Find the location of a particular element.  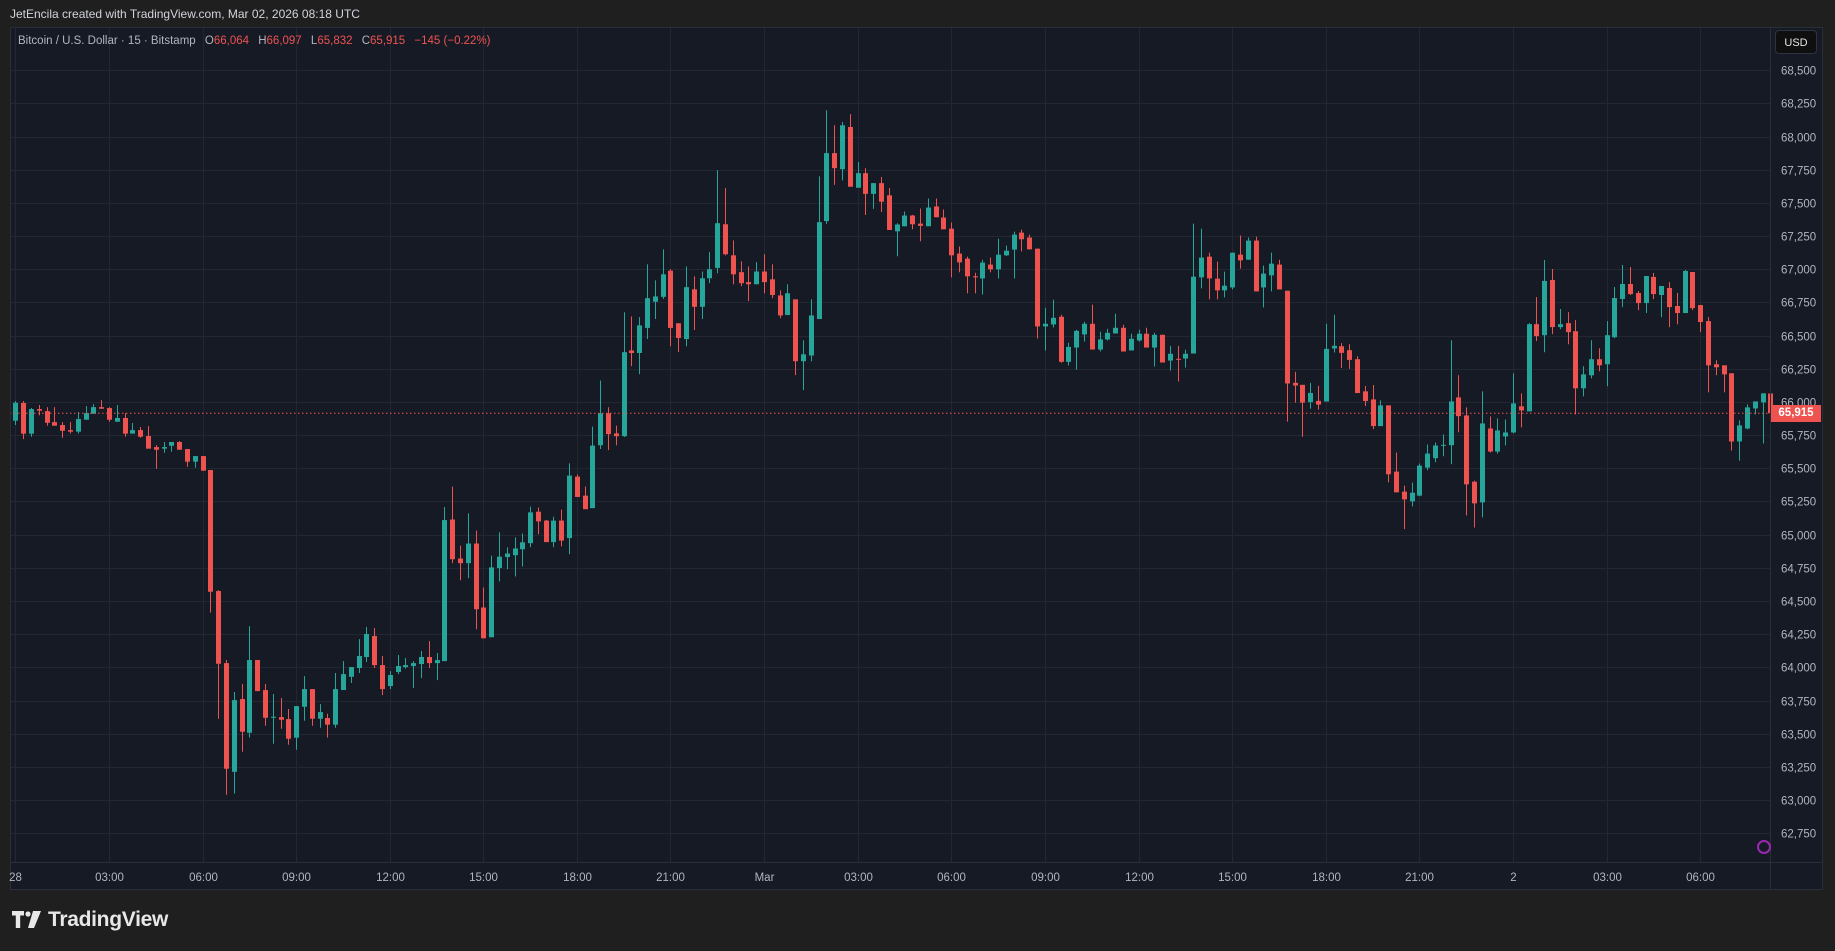

high-label: H is located at coordinates (262, 41).